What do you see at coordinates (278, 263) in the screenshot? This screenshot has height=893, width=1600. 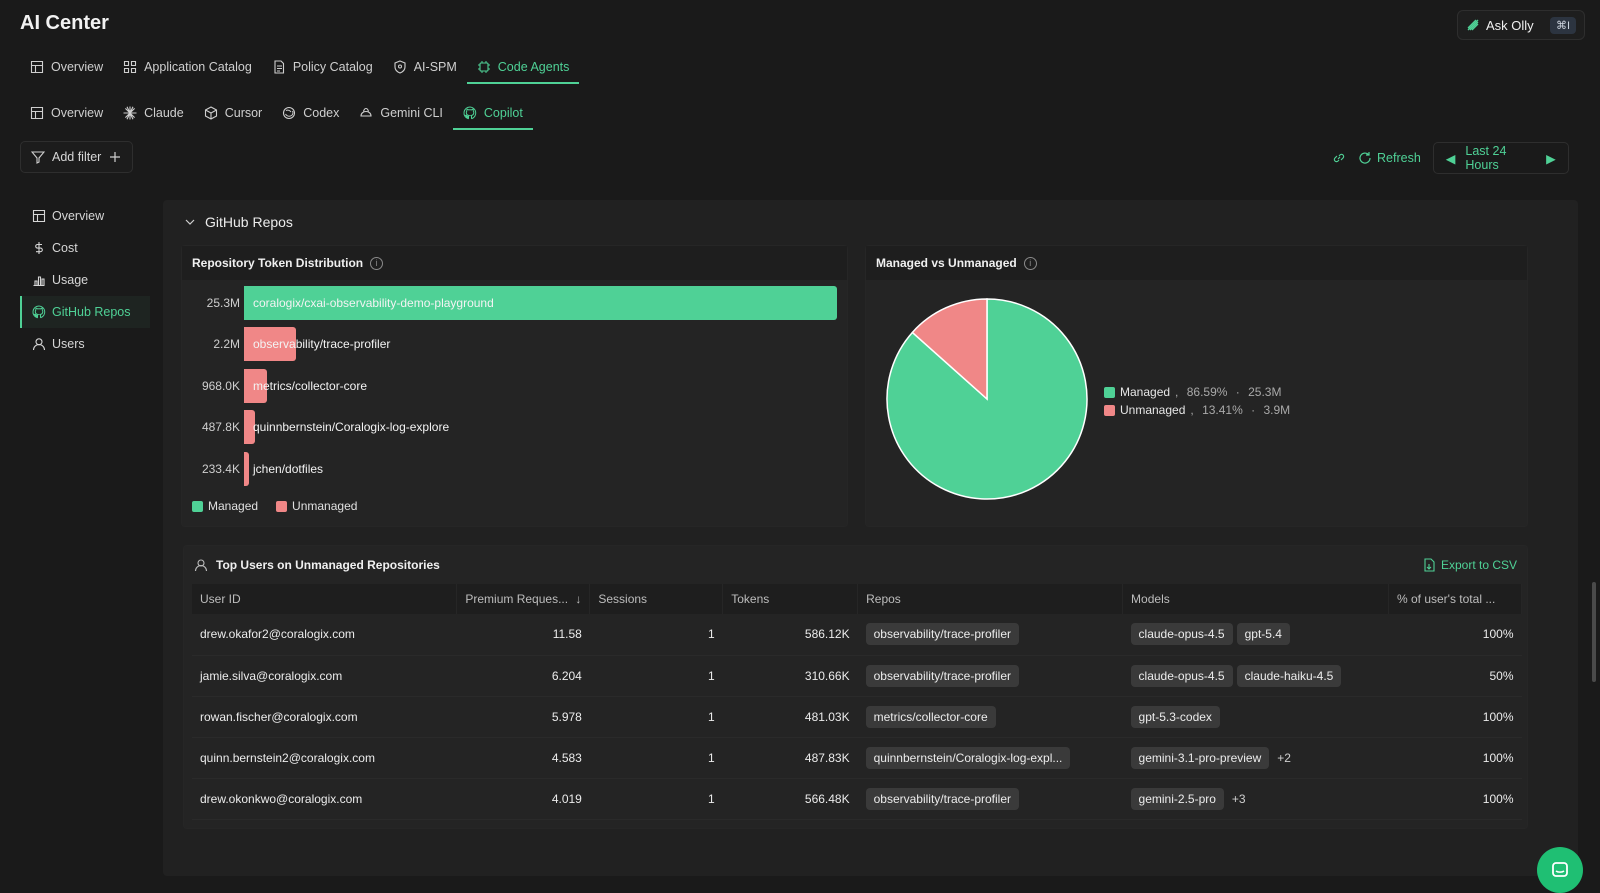 I see `token-distribution-title: Repository Token Distribution` at bounding box center [278, 263].